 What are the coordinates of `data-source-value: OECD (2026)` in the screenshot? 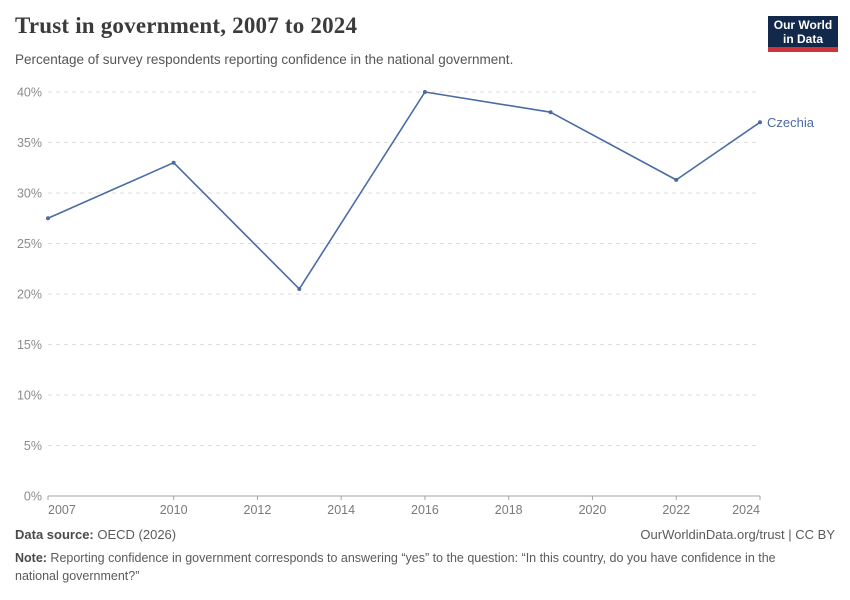 It's located at (135, 534).